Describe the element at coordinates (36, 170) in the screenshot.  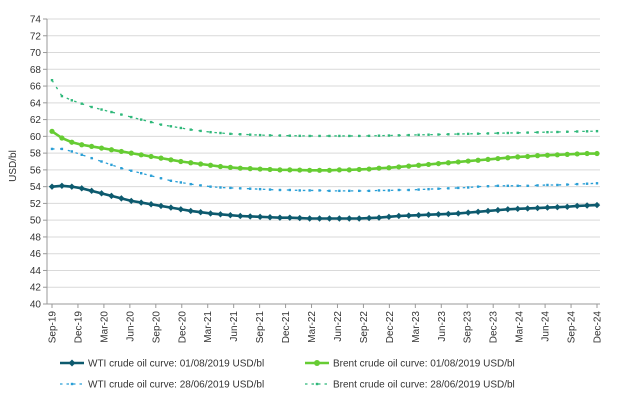
I see `y-tick-label: 56` at that location.